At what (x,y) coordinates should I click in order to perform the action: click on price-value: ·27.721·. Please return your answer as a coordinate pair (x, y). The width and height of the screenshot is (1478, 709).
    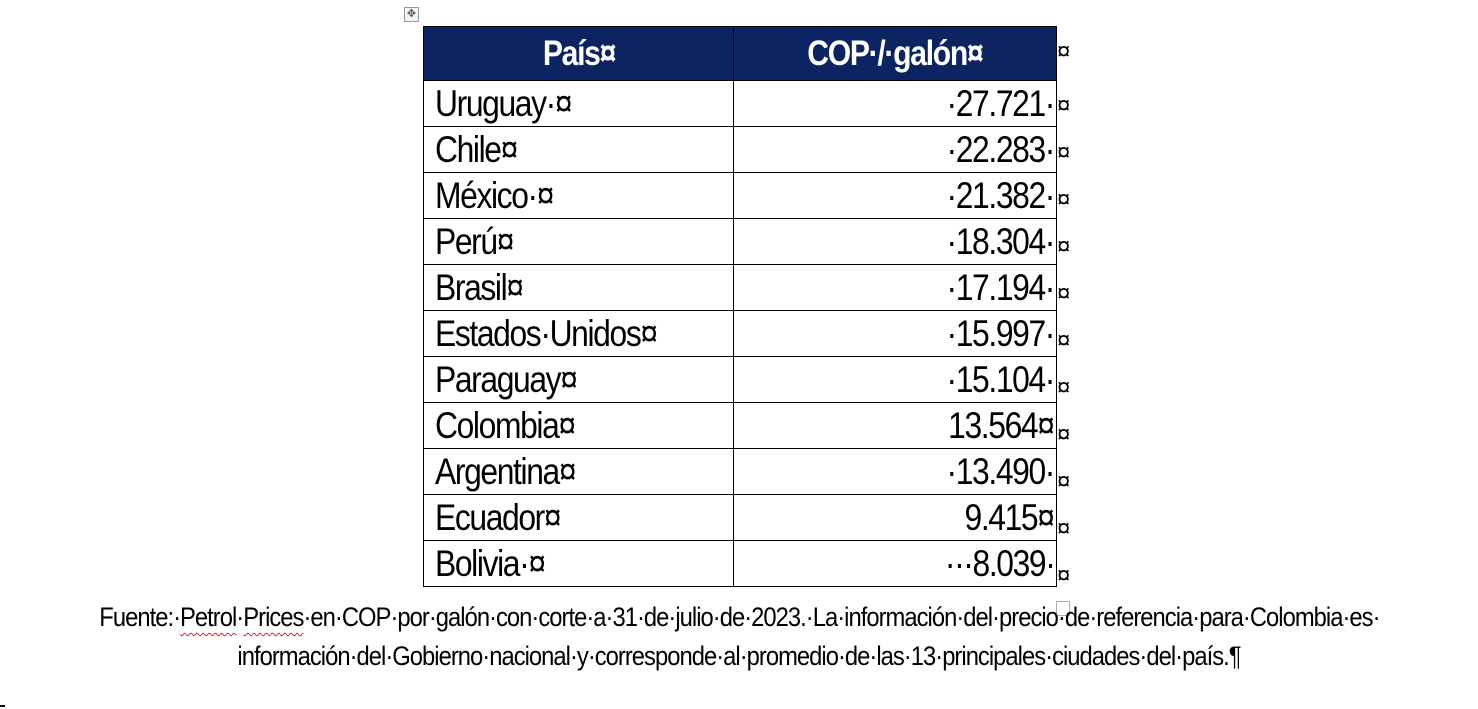
    Looking at the image, I should click on (1000, 103).